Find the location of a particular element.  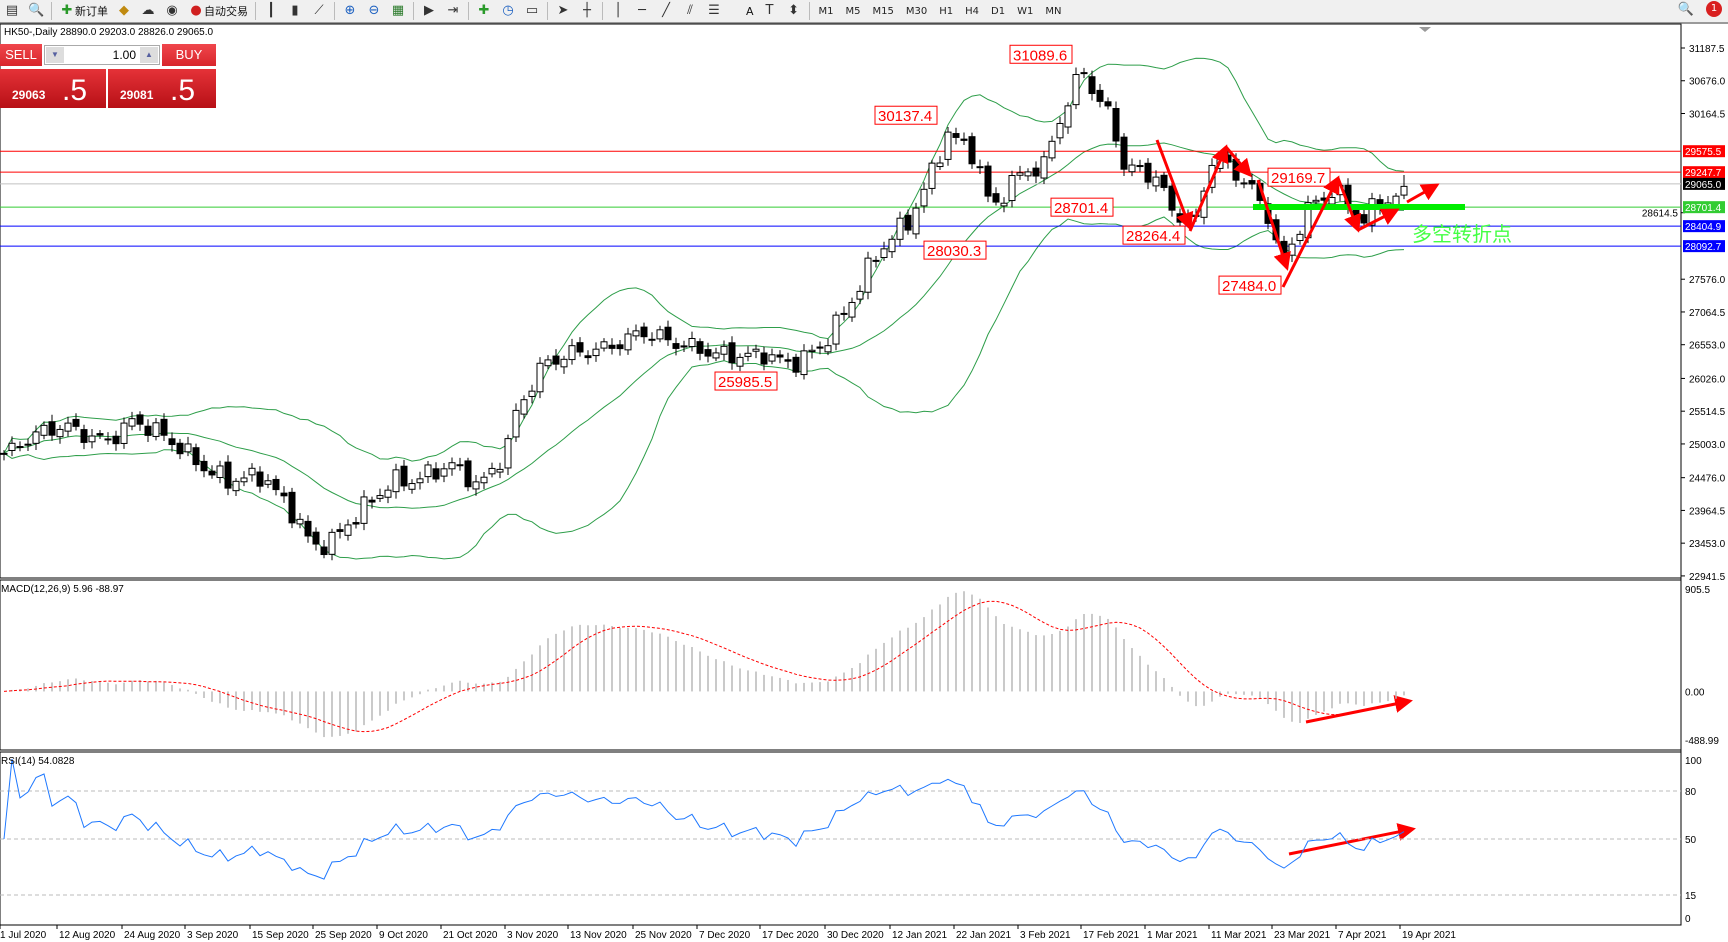

buy-price-fraction: .5 is located at coordinates (183, 90).